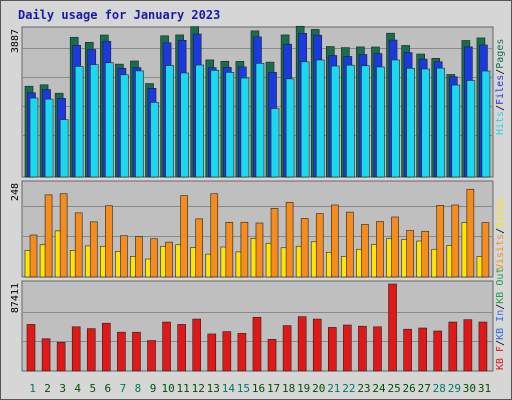 The width and height of the screenshot is (512, 400). Describe the element at coordinates (167, 388) in the screenshot. I see `x-tick-label-day-10: 10` at that location.